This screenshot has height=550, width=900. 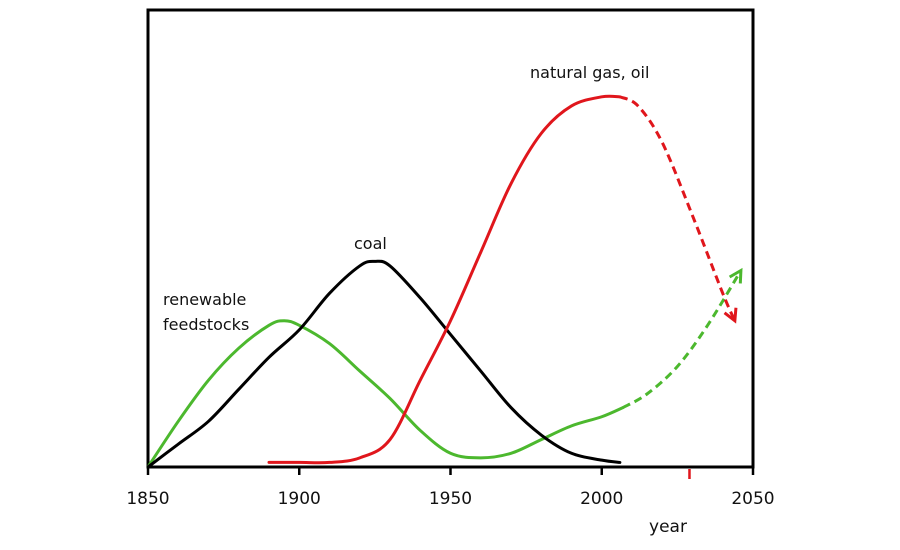 What do you see at coordinates (682, 339) in the screenshot?
I see `renewable-feedstocks-projection-line` at bounding box center [682, 339].